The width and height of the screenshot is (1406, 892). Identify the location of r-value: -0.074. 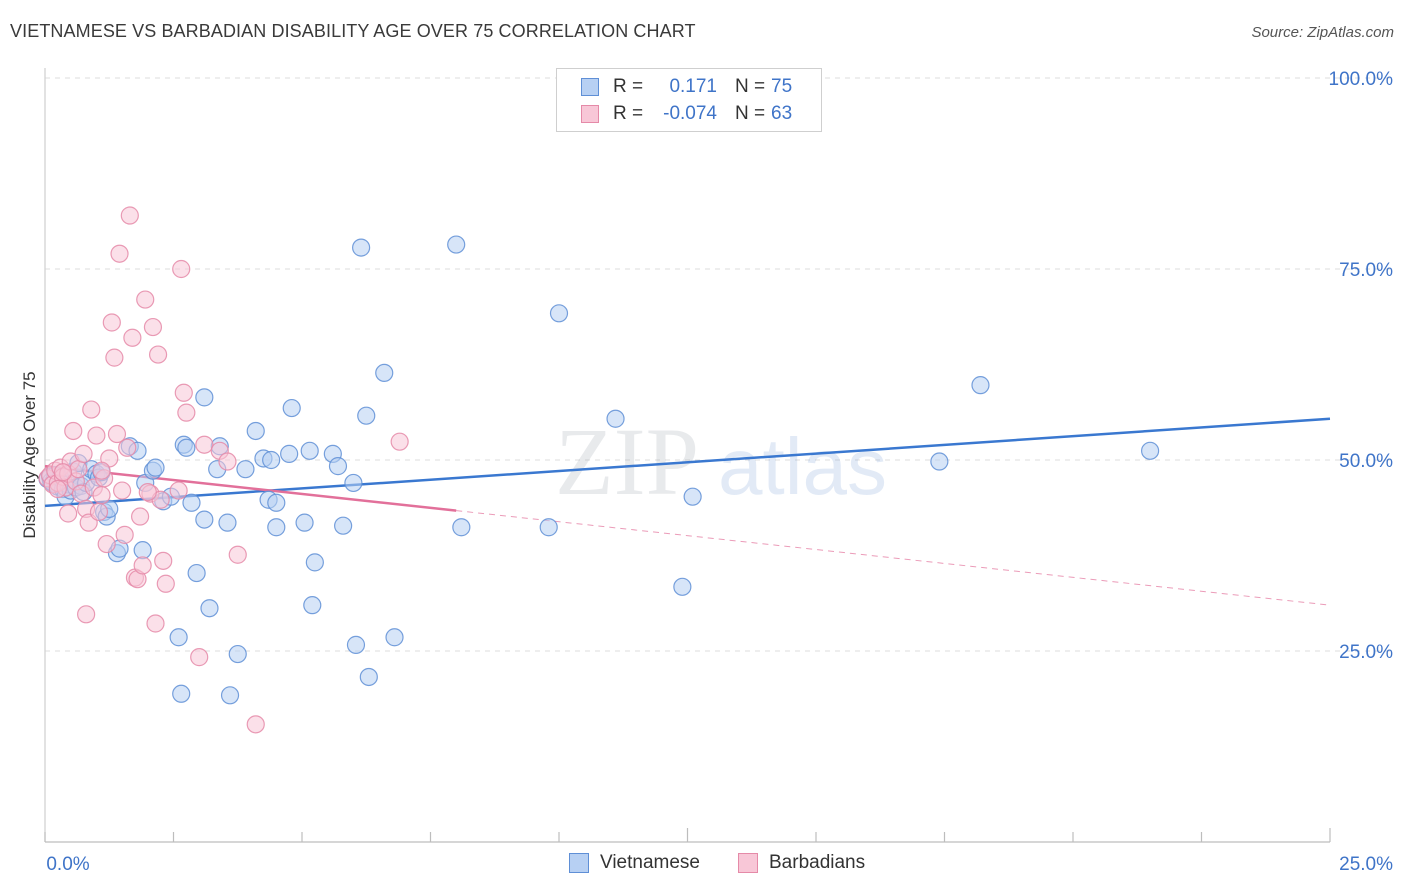
(690, 113).